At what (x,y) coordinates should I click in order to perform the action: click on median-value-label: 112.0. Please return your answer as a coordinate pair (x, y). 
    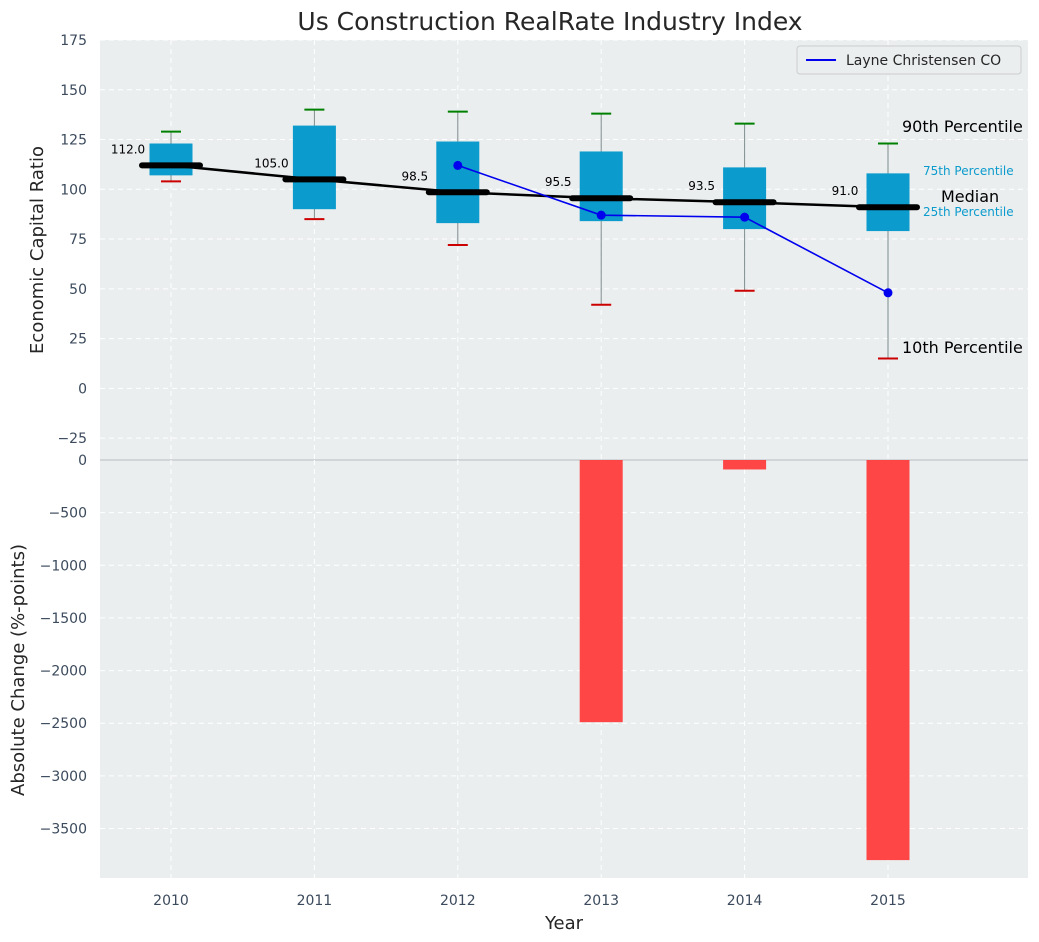
    Looking at the image, I should click on (128, 149).